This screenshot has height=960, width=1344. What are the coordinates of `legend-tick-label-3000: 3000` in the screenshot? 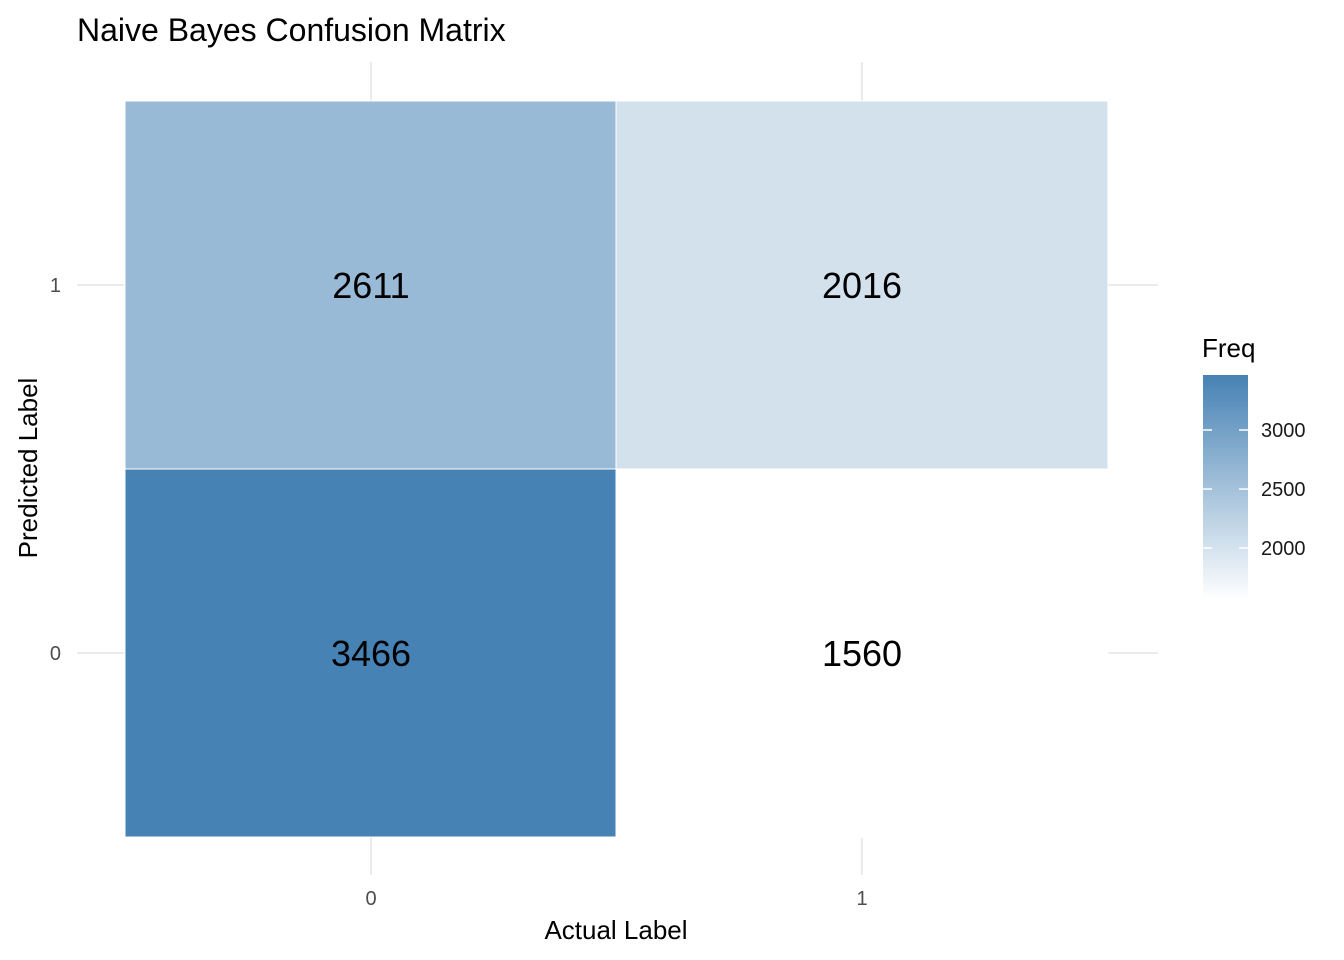 It's located at (1283, 431).